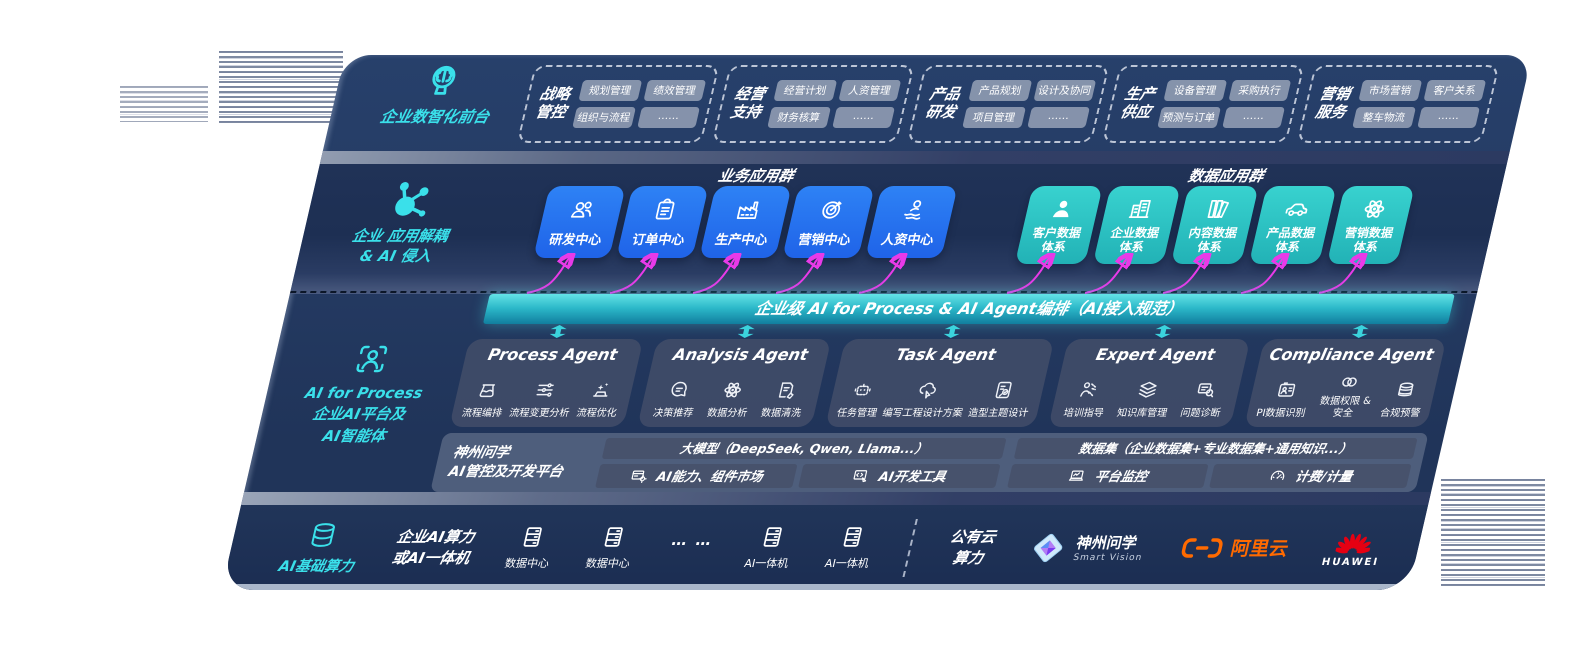 This screenshot has width=1572, height=647. What do you see at coordinates (907, 240) in the screenshot?
I see `app-center-label: 人资中心` at bounding box center [907, 240].